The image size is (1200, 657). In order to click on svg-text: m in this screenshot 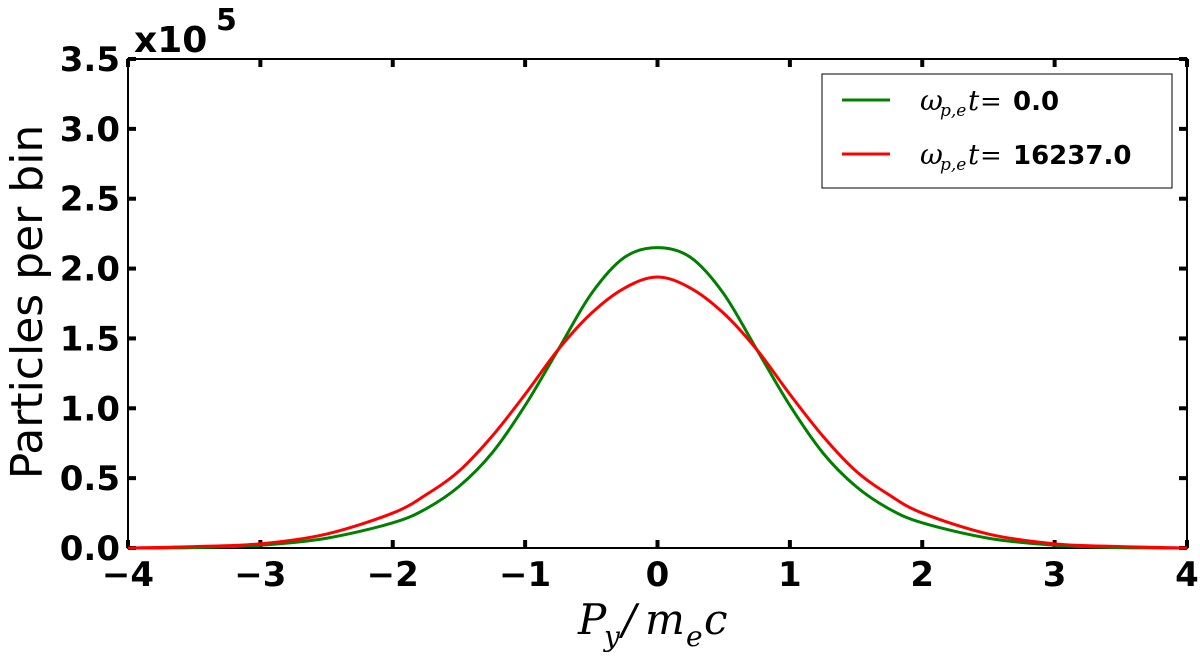, I will do `click(665, 619)`.